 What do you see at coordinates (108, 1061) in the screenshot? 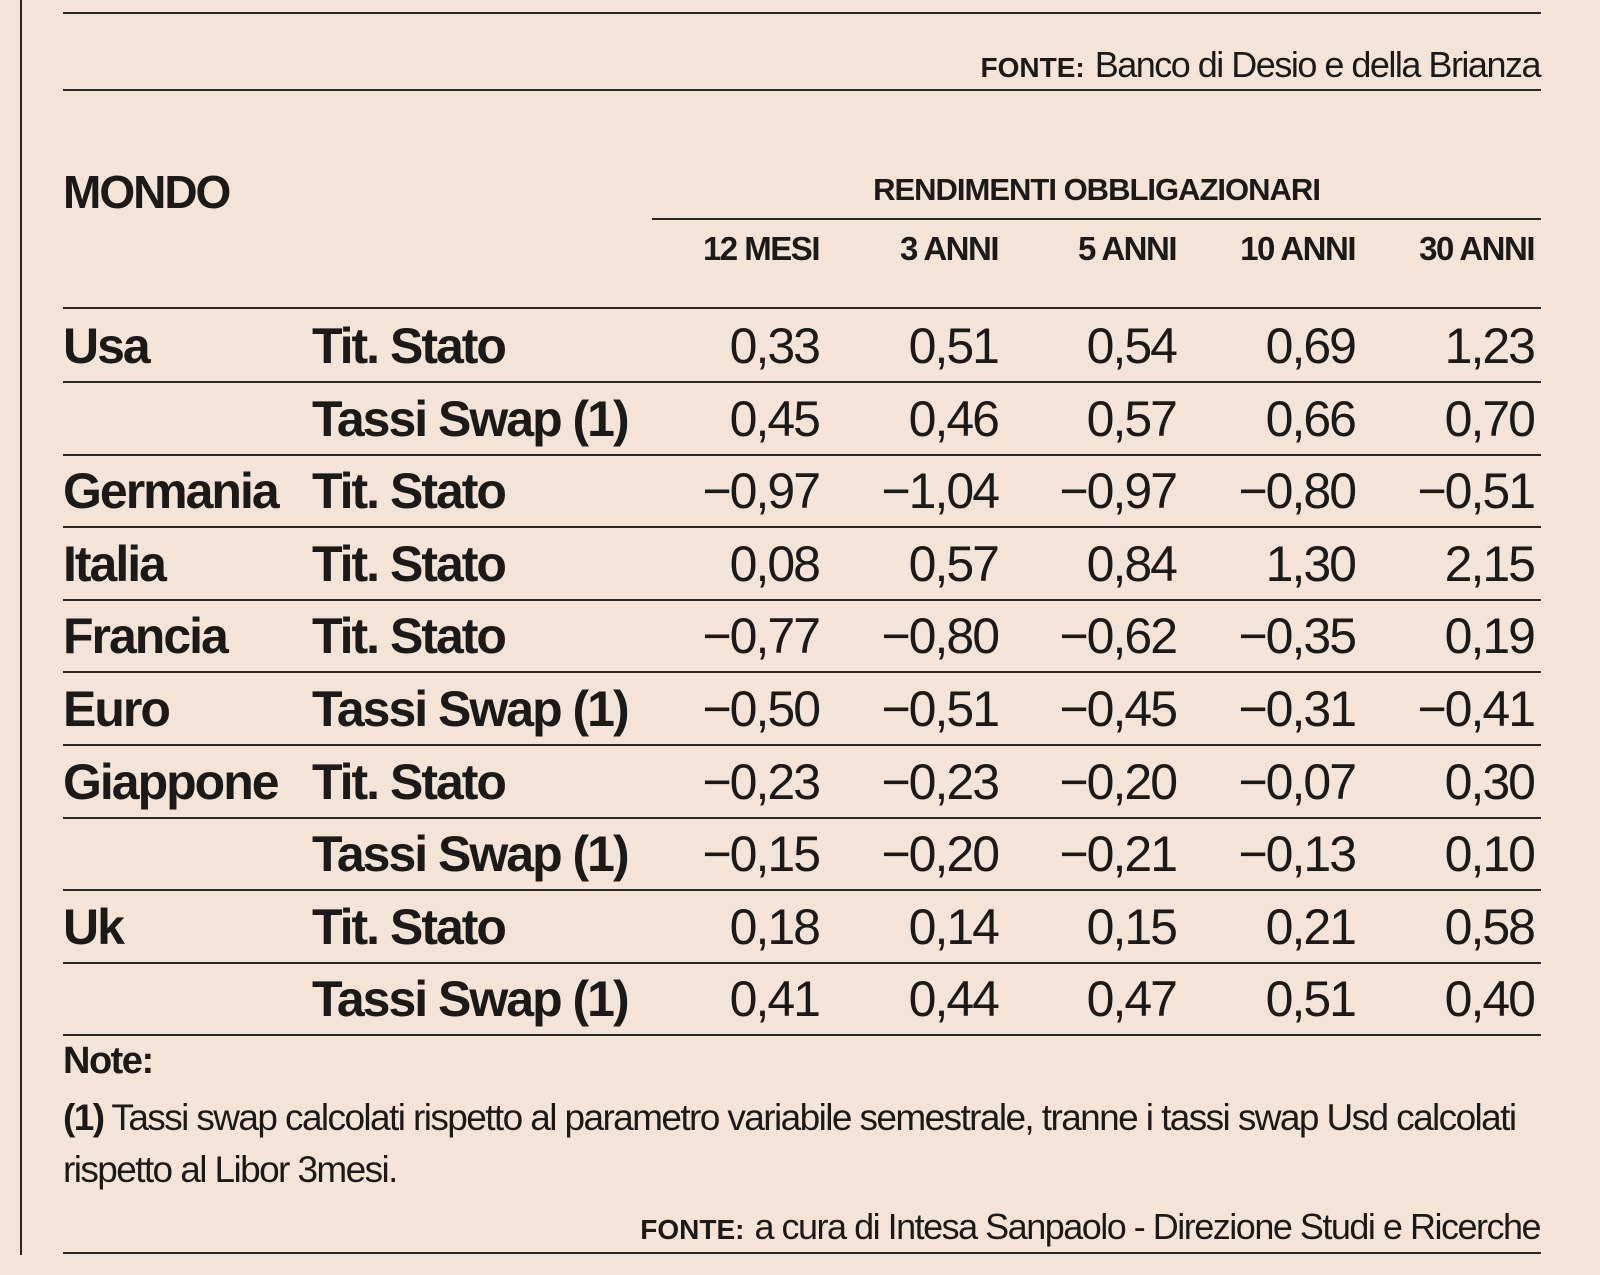
I see `notes-heading: Note:` at bounding box center [108, 1061].